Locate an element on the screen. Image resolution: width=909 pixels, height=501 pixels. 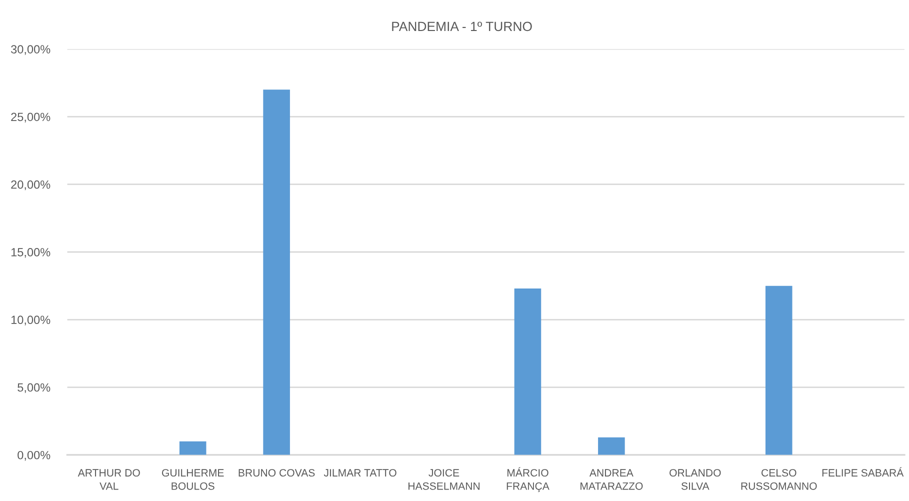
x-tick-label: BRUNO COVAS is located at coordinates (276, 473).